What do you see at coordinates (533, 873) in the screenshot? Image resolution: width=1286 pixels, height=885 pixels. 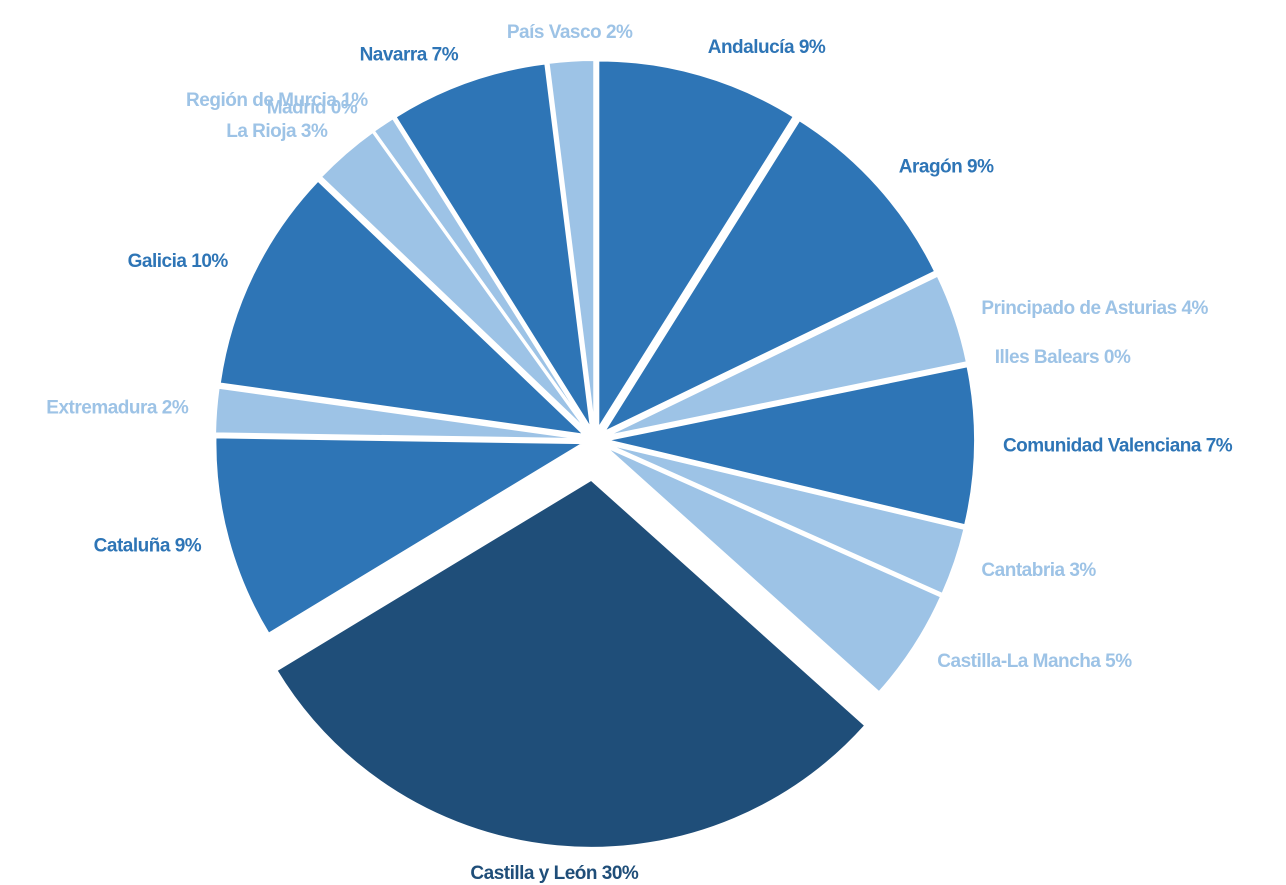 I see `category-label: Castilla y León` at bounding box center [533, 873].